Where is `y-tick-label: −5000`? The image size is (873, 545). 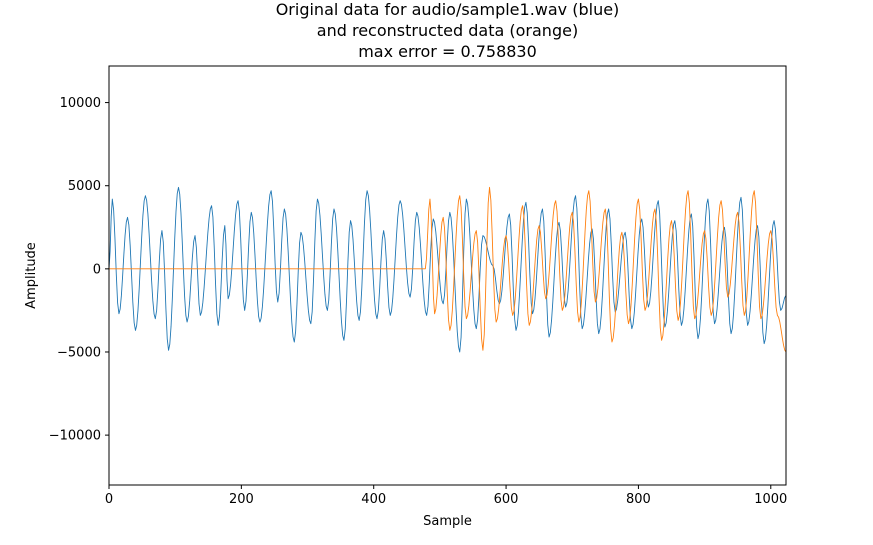
y-tick-label: −5000 is located at coordinates (79, 352).